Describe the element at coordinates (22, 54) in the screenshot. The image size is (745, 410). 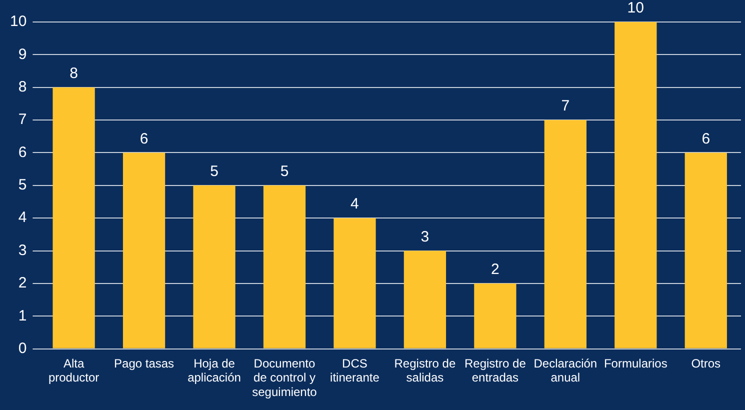
I see `y-tick-label: 9` at that location.